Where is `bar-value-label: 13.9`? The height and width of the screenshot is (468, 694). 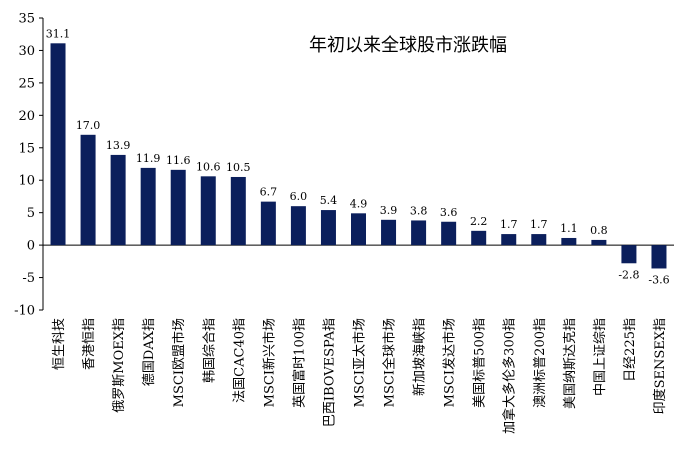 bar-value-label: 13.9 is located at coordinates (118, 145).